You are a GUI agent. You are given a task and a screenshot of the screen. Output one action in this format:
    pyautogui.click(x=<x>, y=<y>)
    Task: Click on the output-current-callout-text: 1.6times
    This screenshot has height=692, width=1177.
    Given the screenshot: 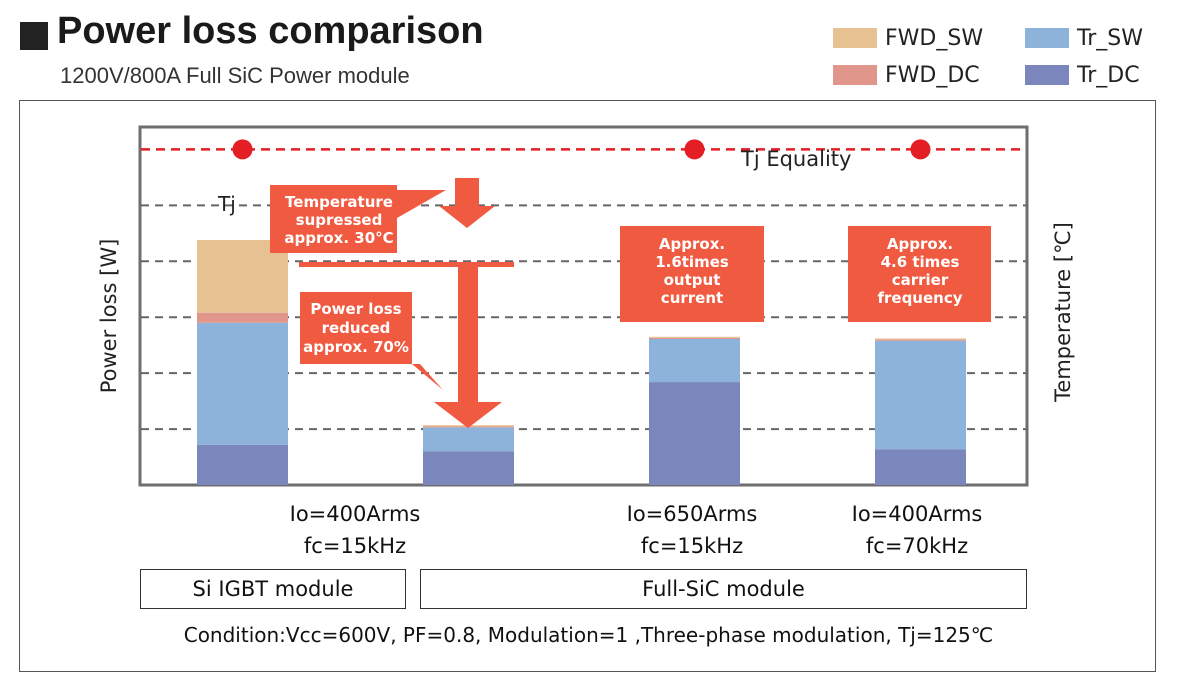 What is the action you would take?
    pyautogui.click(x=692, y=262)
    